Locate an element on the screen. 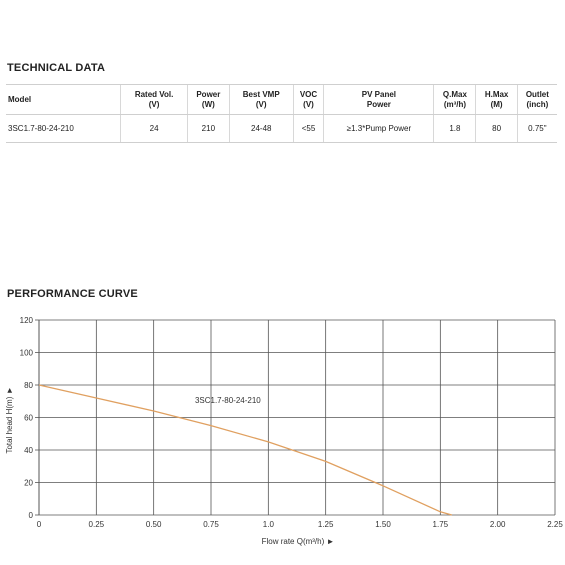  column-header: Model is located at coordinates (63, 99).